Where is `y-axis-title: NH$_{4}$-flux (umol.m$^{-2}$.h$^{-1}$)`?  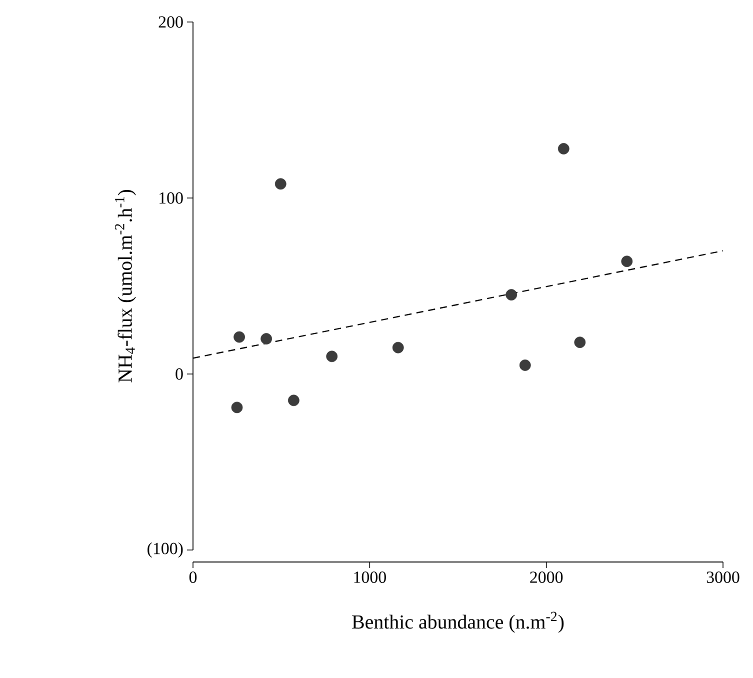 y-axis-title: NH$_{4}$-flux (umol.m$^{-2}$.h$^{-1}$) is located at coordinates (125, 286).